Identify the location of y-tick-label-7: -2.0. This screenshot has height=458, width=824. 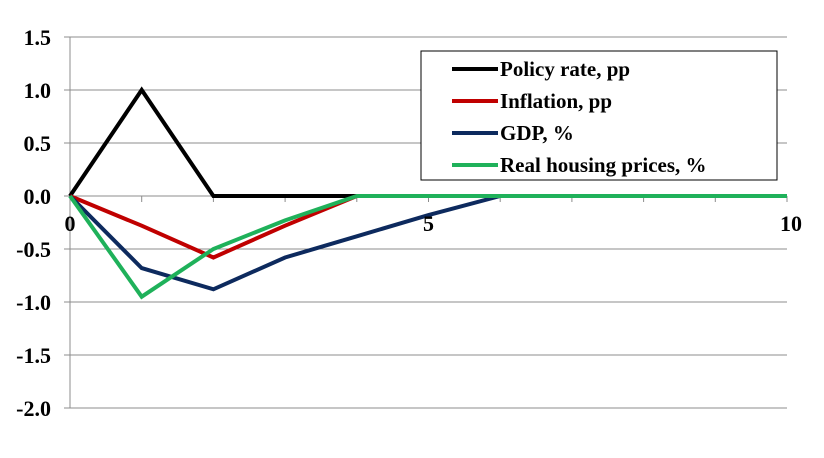
(33, 408).